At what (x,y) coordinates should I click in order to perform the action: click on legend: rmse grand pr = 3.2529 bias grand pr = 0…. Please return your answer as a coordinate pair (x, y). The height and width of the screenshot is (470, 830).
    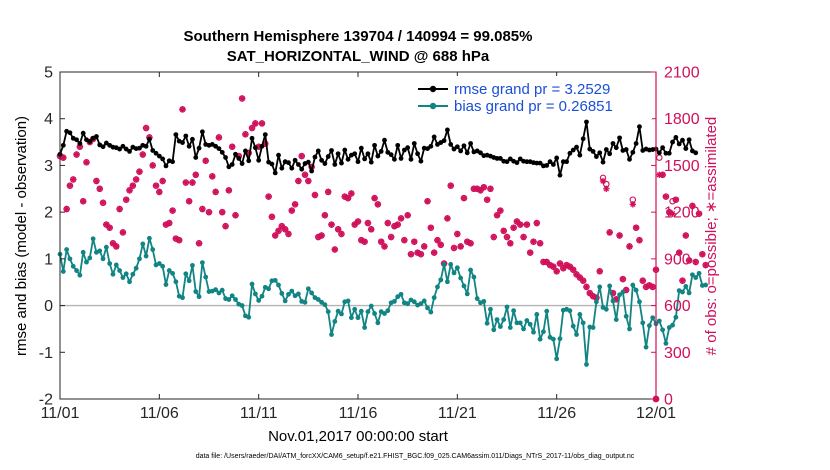
    Looking at the image, I should click on (532, 97).